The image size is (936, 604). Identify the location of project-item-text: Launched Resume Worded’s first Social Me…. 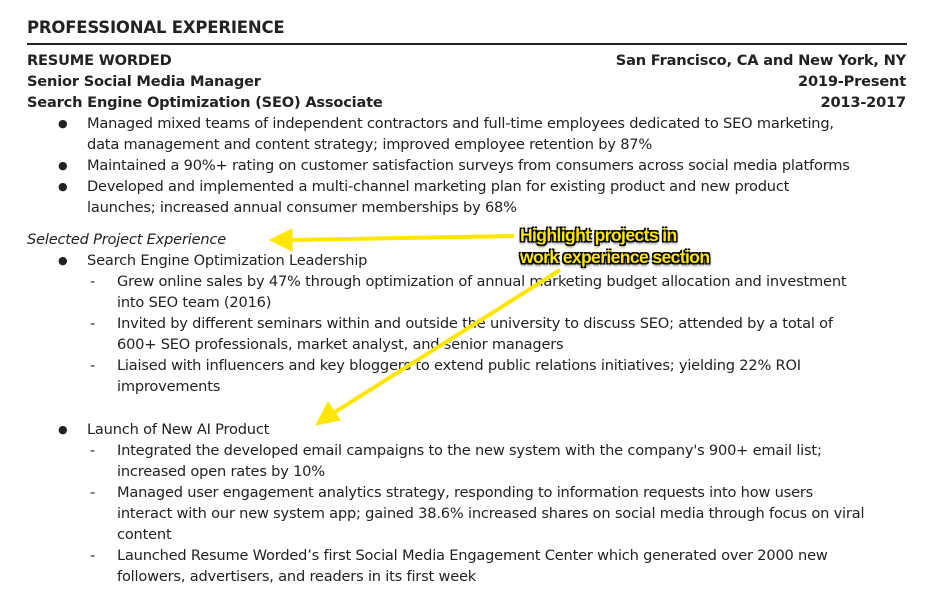
(472, 555).